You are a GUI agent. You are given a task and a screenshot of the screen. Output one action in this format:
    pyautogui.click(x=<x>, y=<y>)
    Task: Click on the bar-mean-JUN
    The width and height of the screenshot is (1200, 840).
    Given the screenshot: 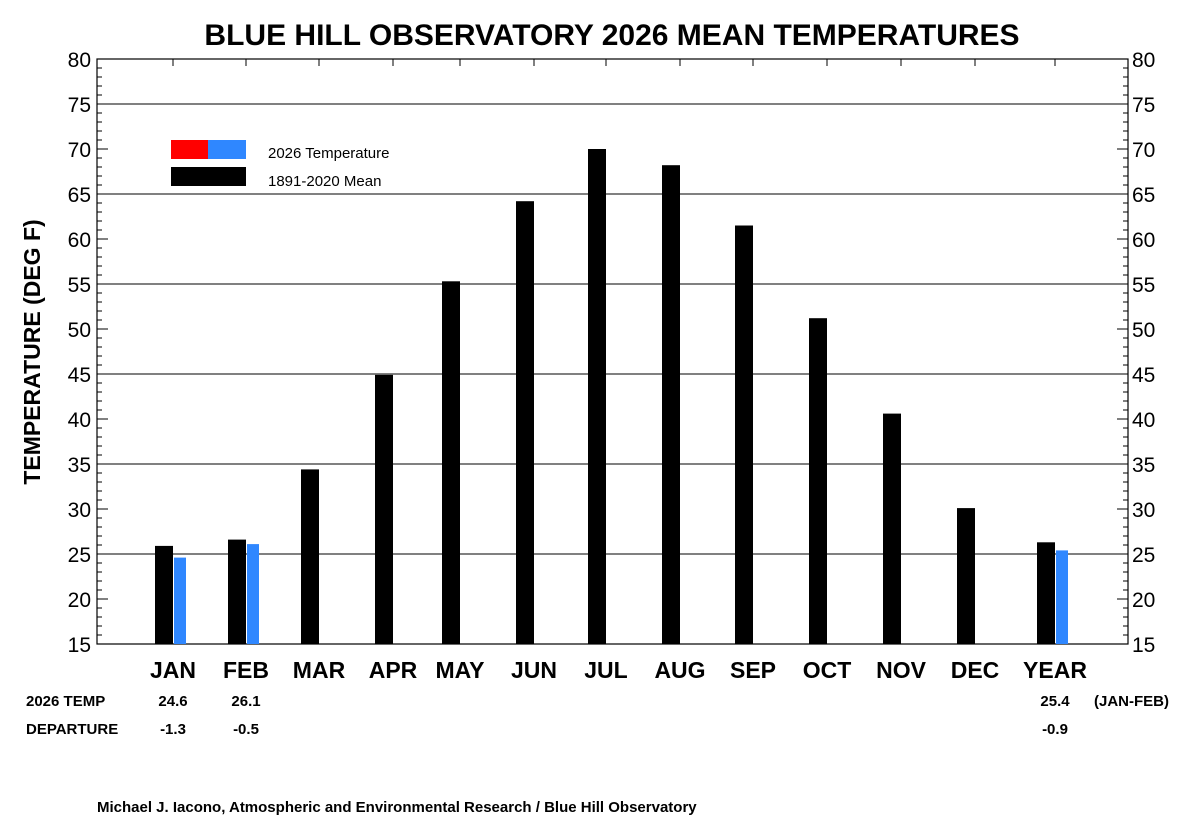 What is the action you would take?
    pyautogui.click(x=525, y=422)
    